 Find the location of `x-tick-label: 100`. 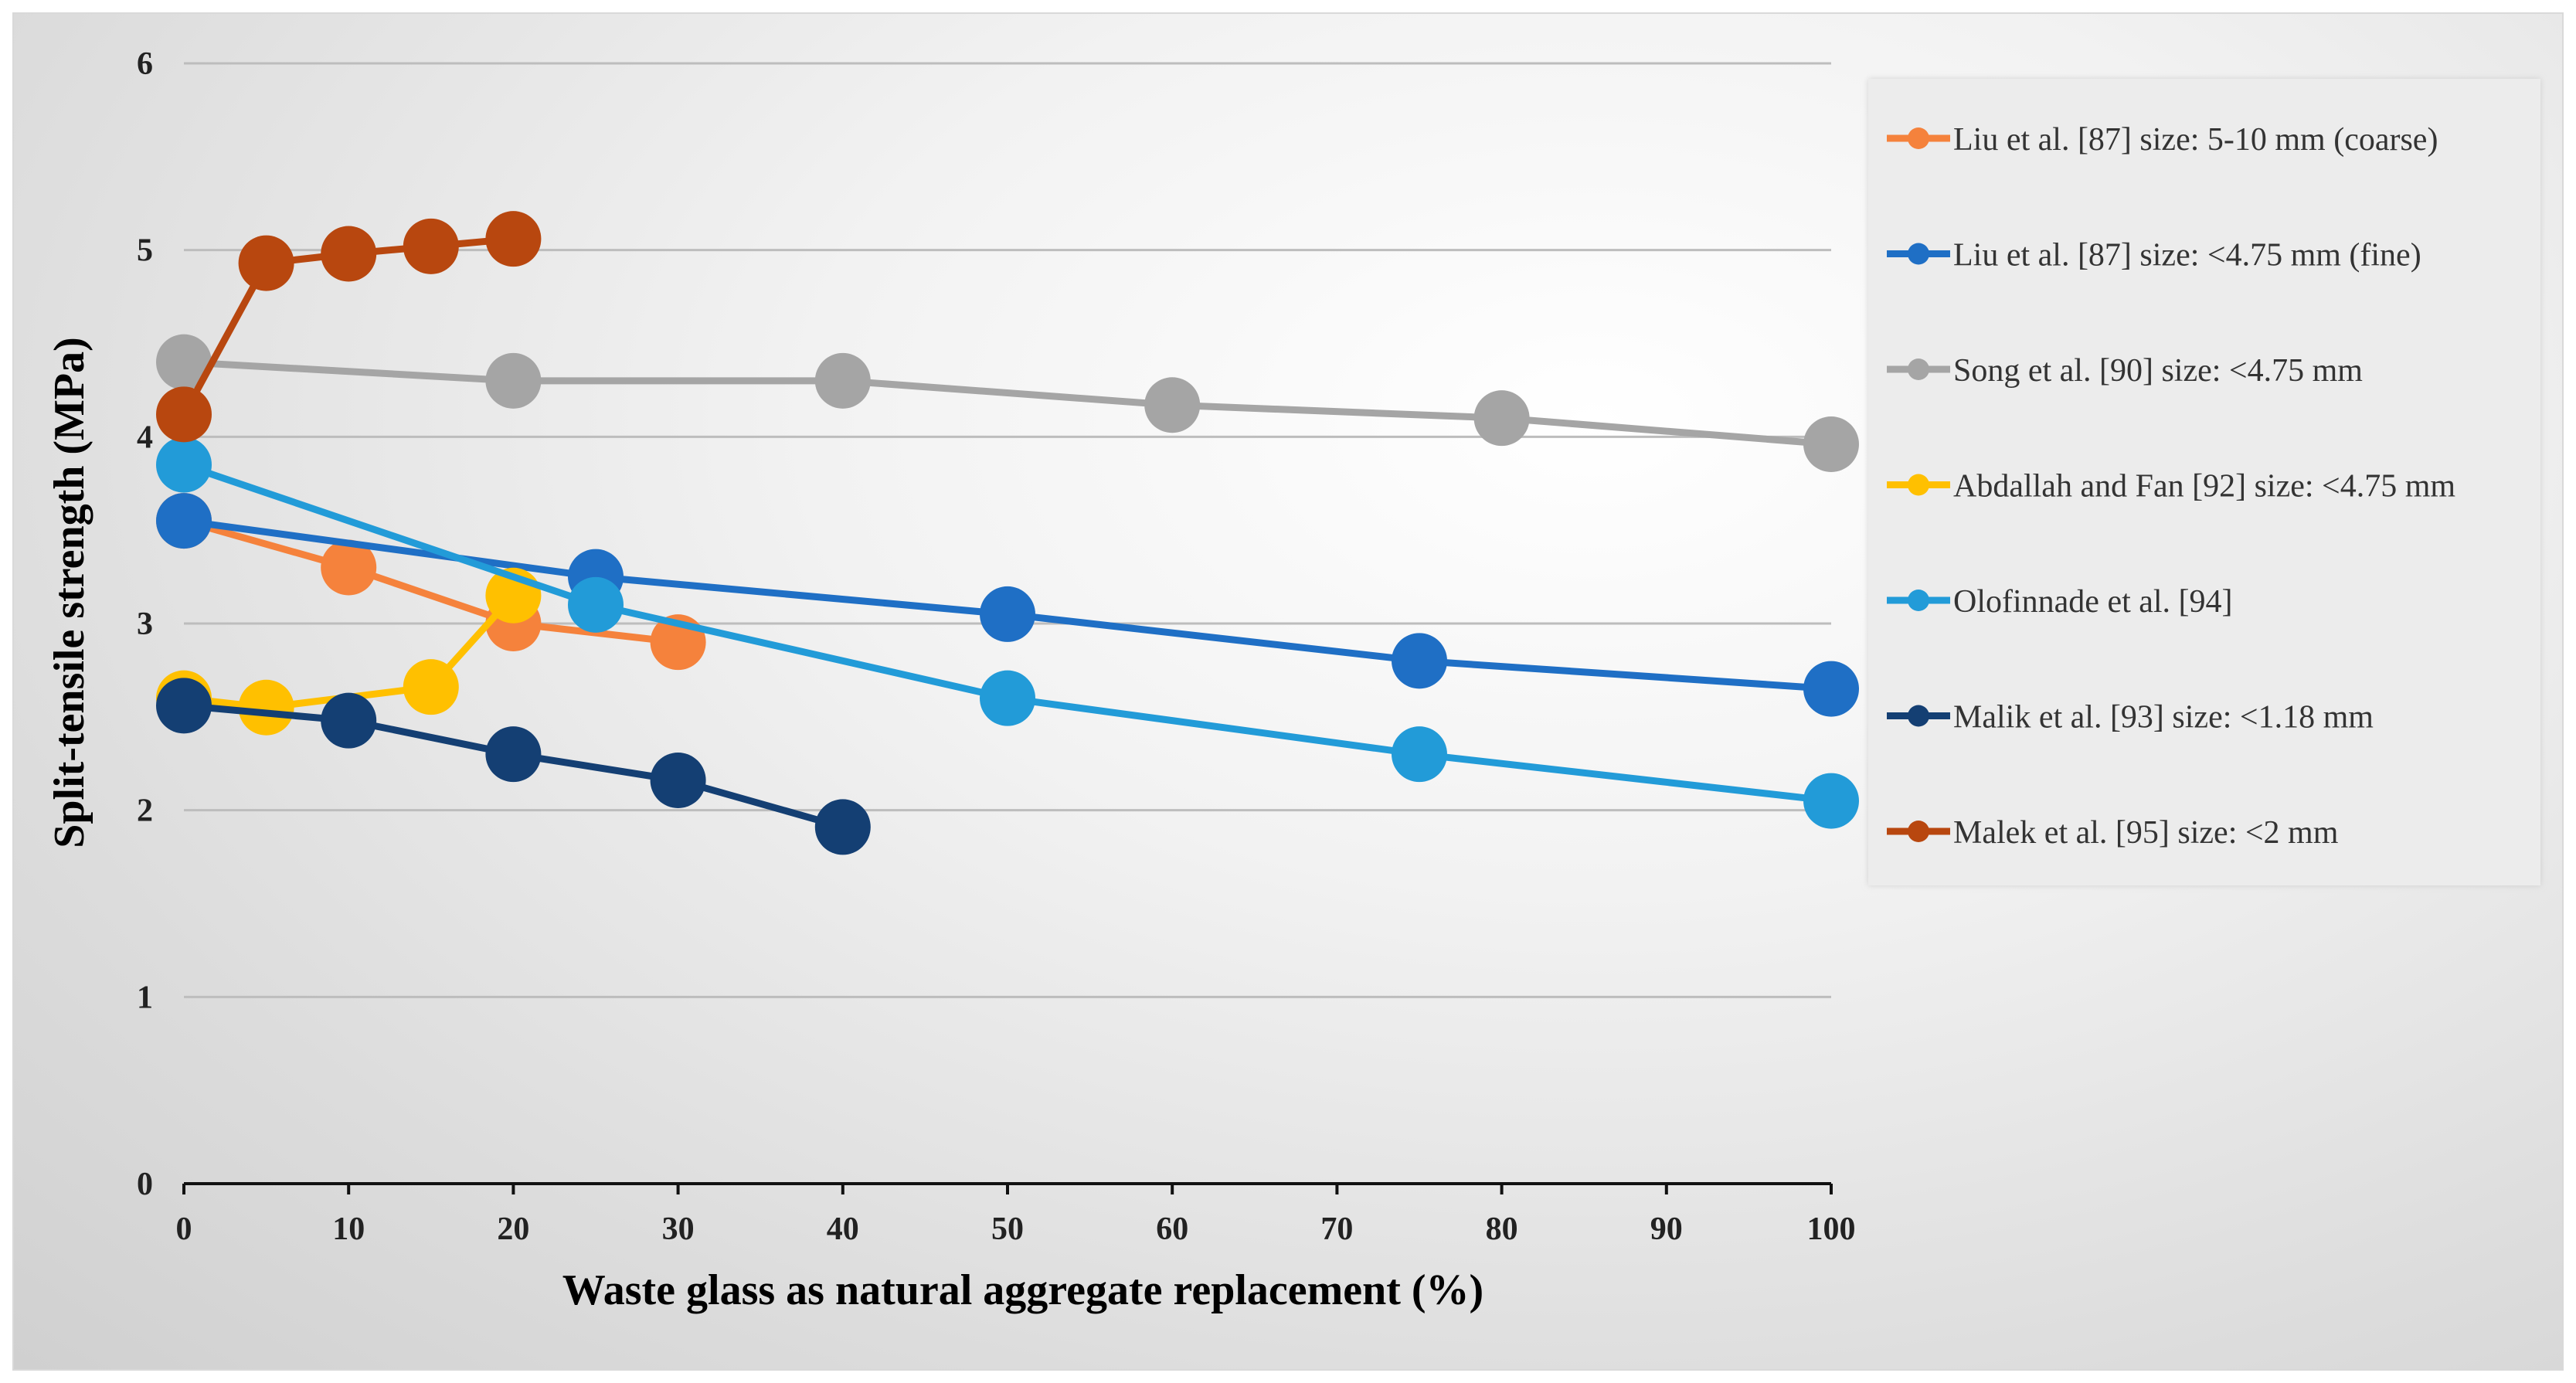

x-tick-label: 100 is located at coordinates (1831, 1229).